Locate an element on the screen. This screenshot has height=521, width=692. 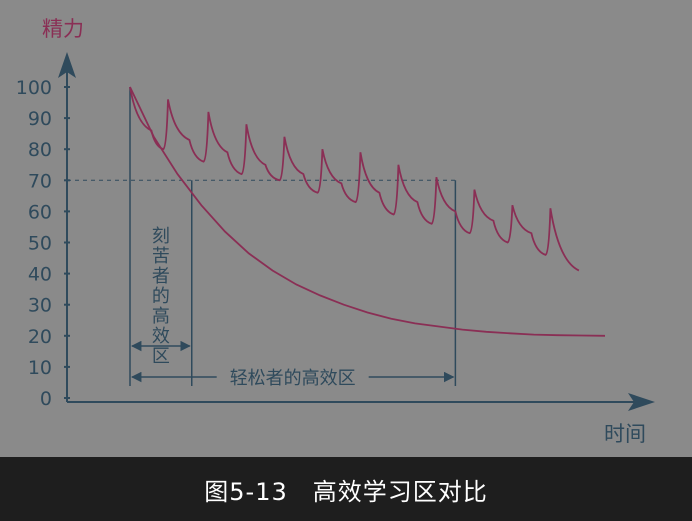
caption-bar: 图5-13 高效学习区对比 is located at coordinates (346, 489).